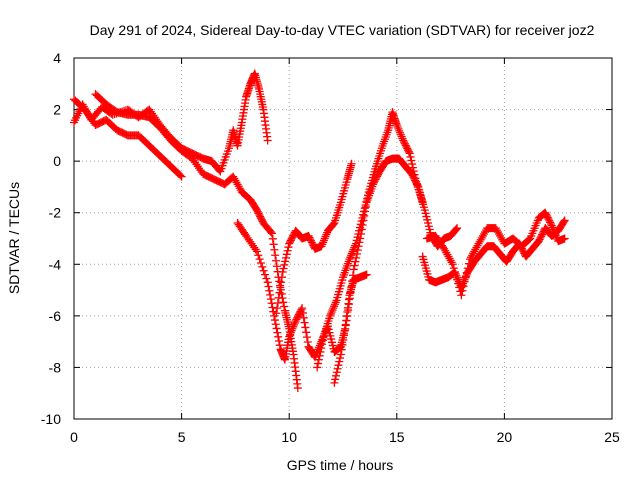 The image size is (640, 480). Describe the element at coordinates (340, 465) in the screenshot. I see `x-axis-label: GPS time / hours` at that location.